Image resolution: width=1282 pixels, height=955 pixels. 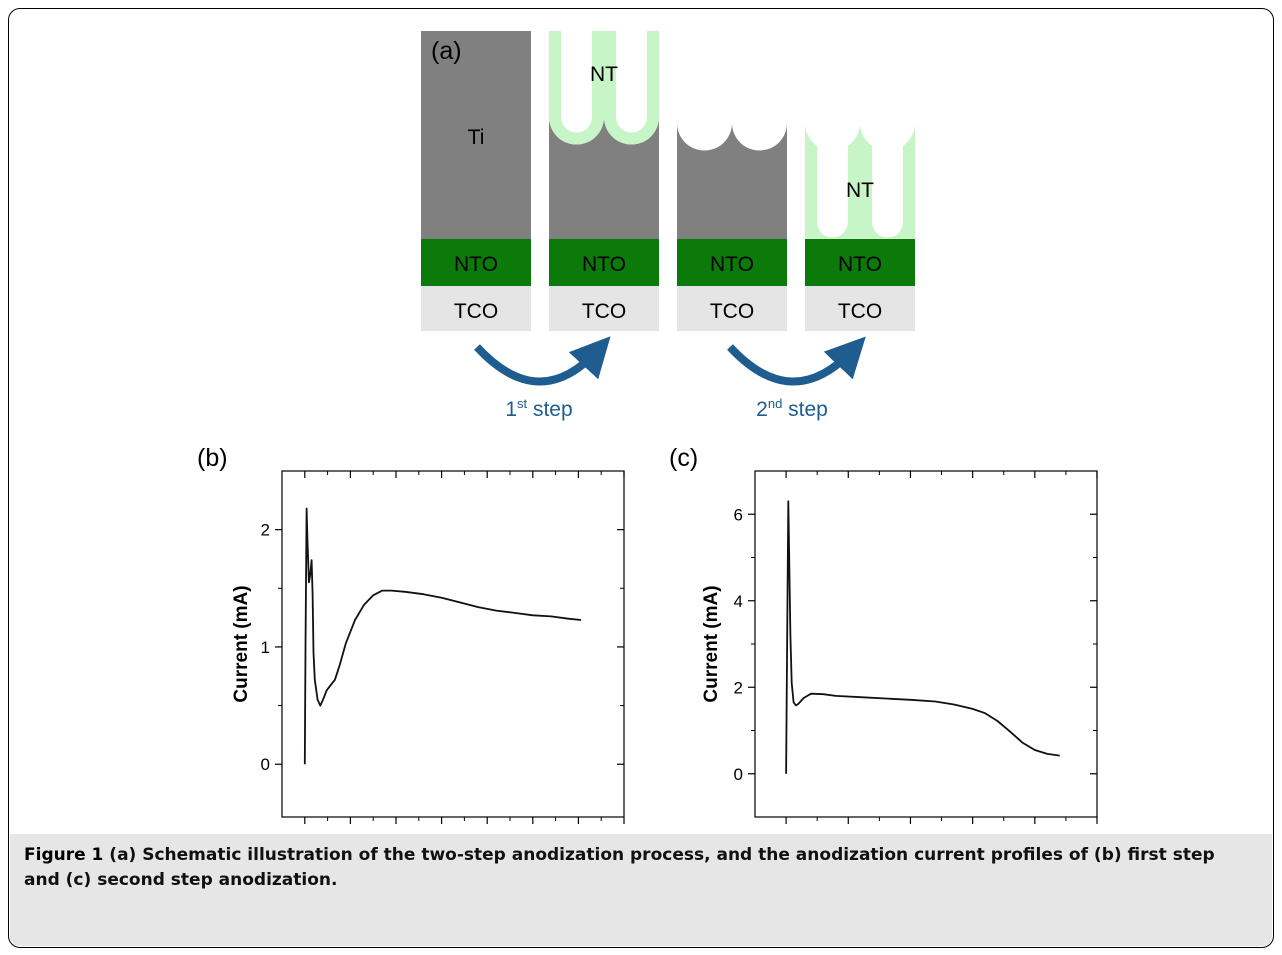 What do you see at coordinates (446, 51) in the screenshot?
I see `panel-label-a: (a)` at bounding box center [446, 51].